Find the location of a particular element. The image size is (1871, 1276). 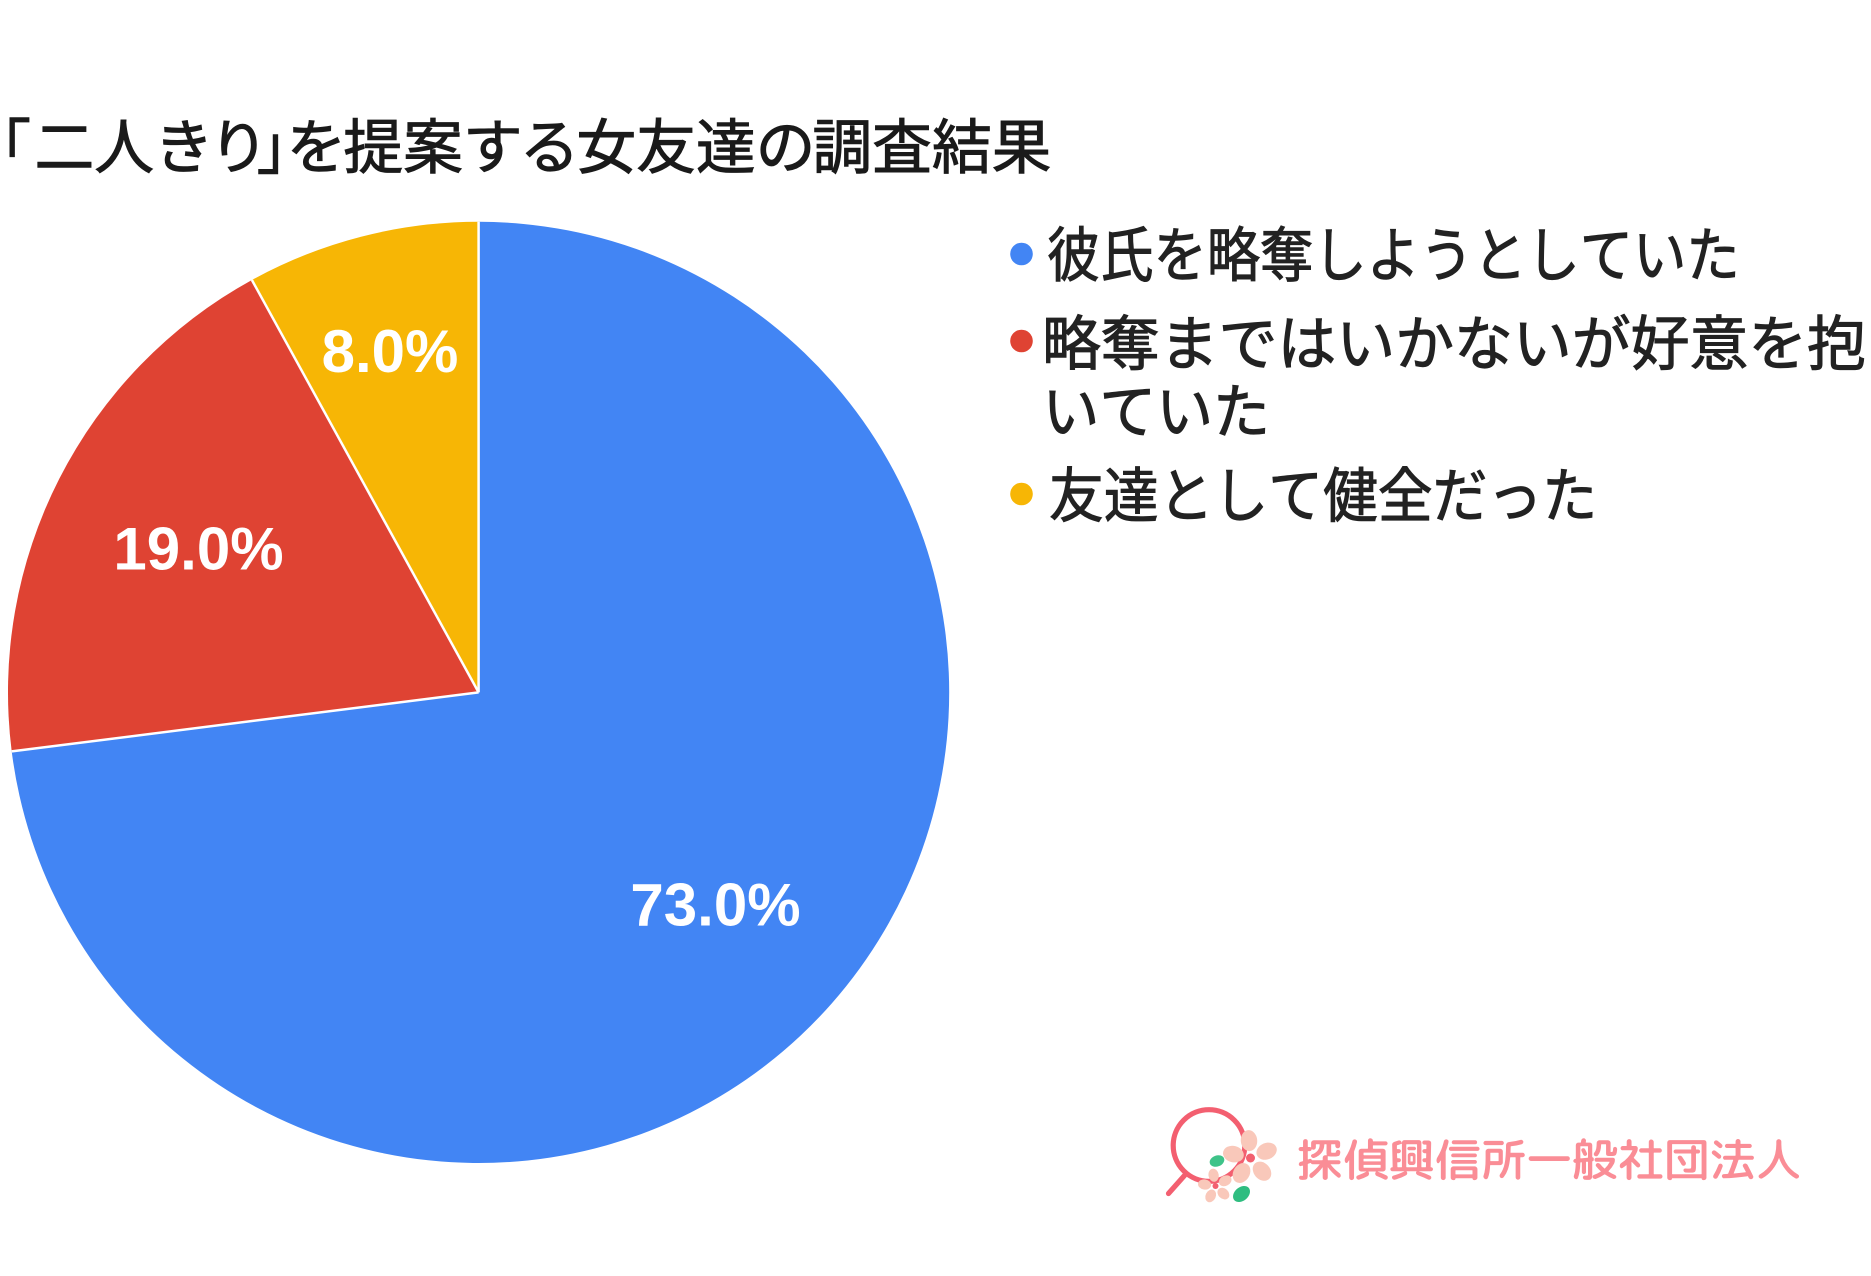

svg-text: 19.0% is located at coordinates (198, 549).